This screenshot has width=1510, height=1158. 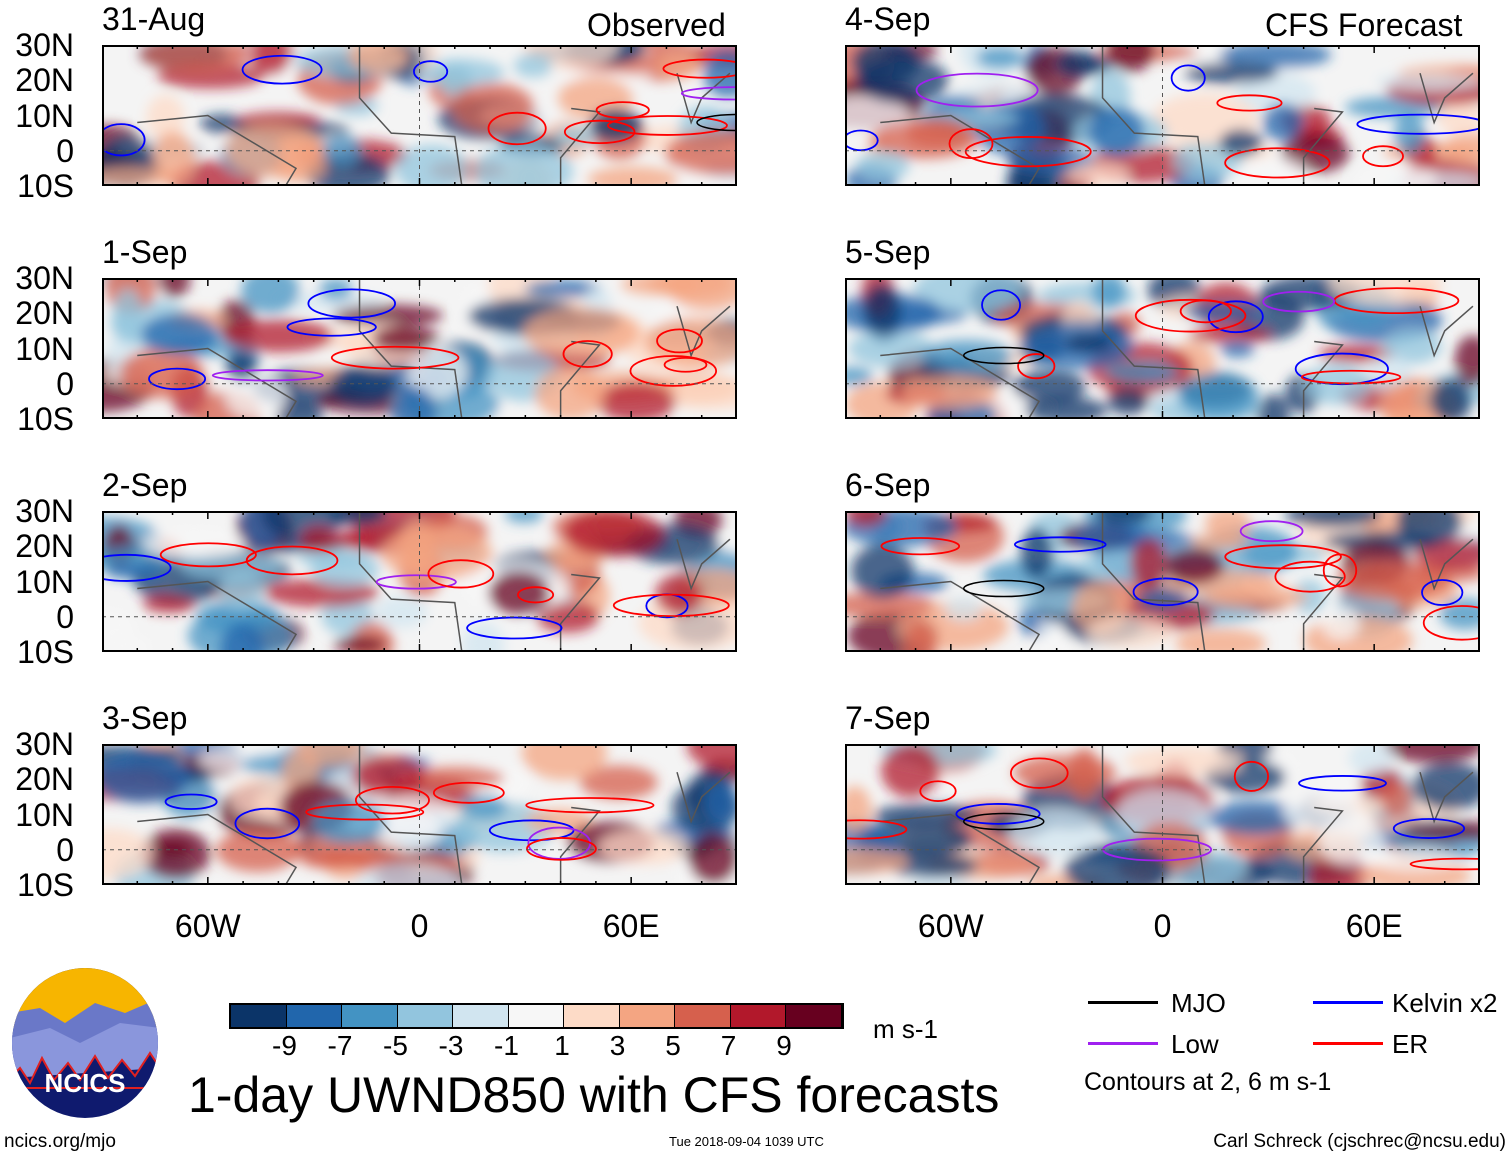 What do you see at coordinates (85, 1083) in the screenshot?
I see `svg-text: NCICS` at bounding box center [85, 1083].